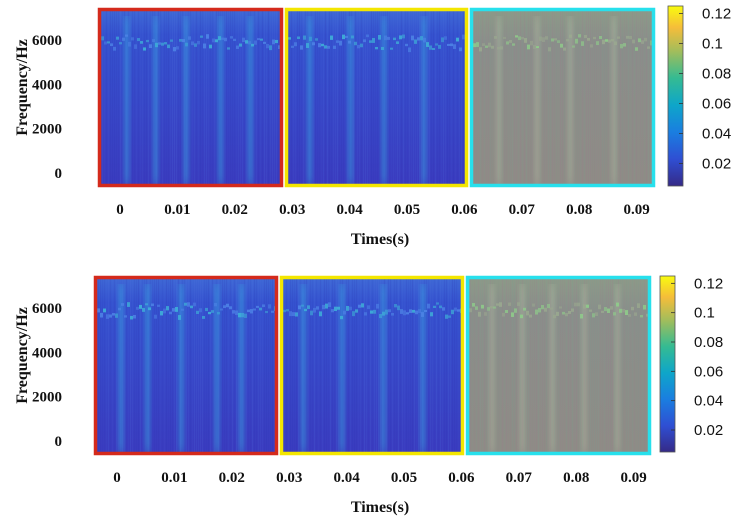 This screenshot has width=747, height=526. I want to click on x-tick-label: 0.03, so click(292, 210).